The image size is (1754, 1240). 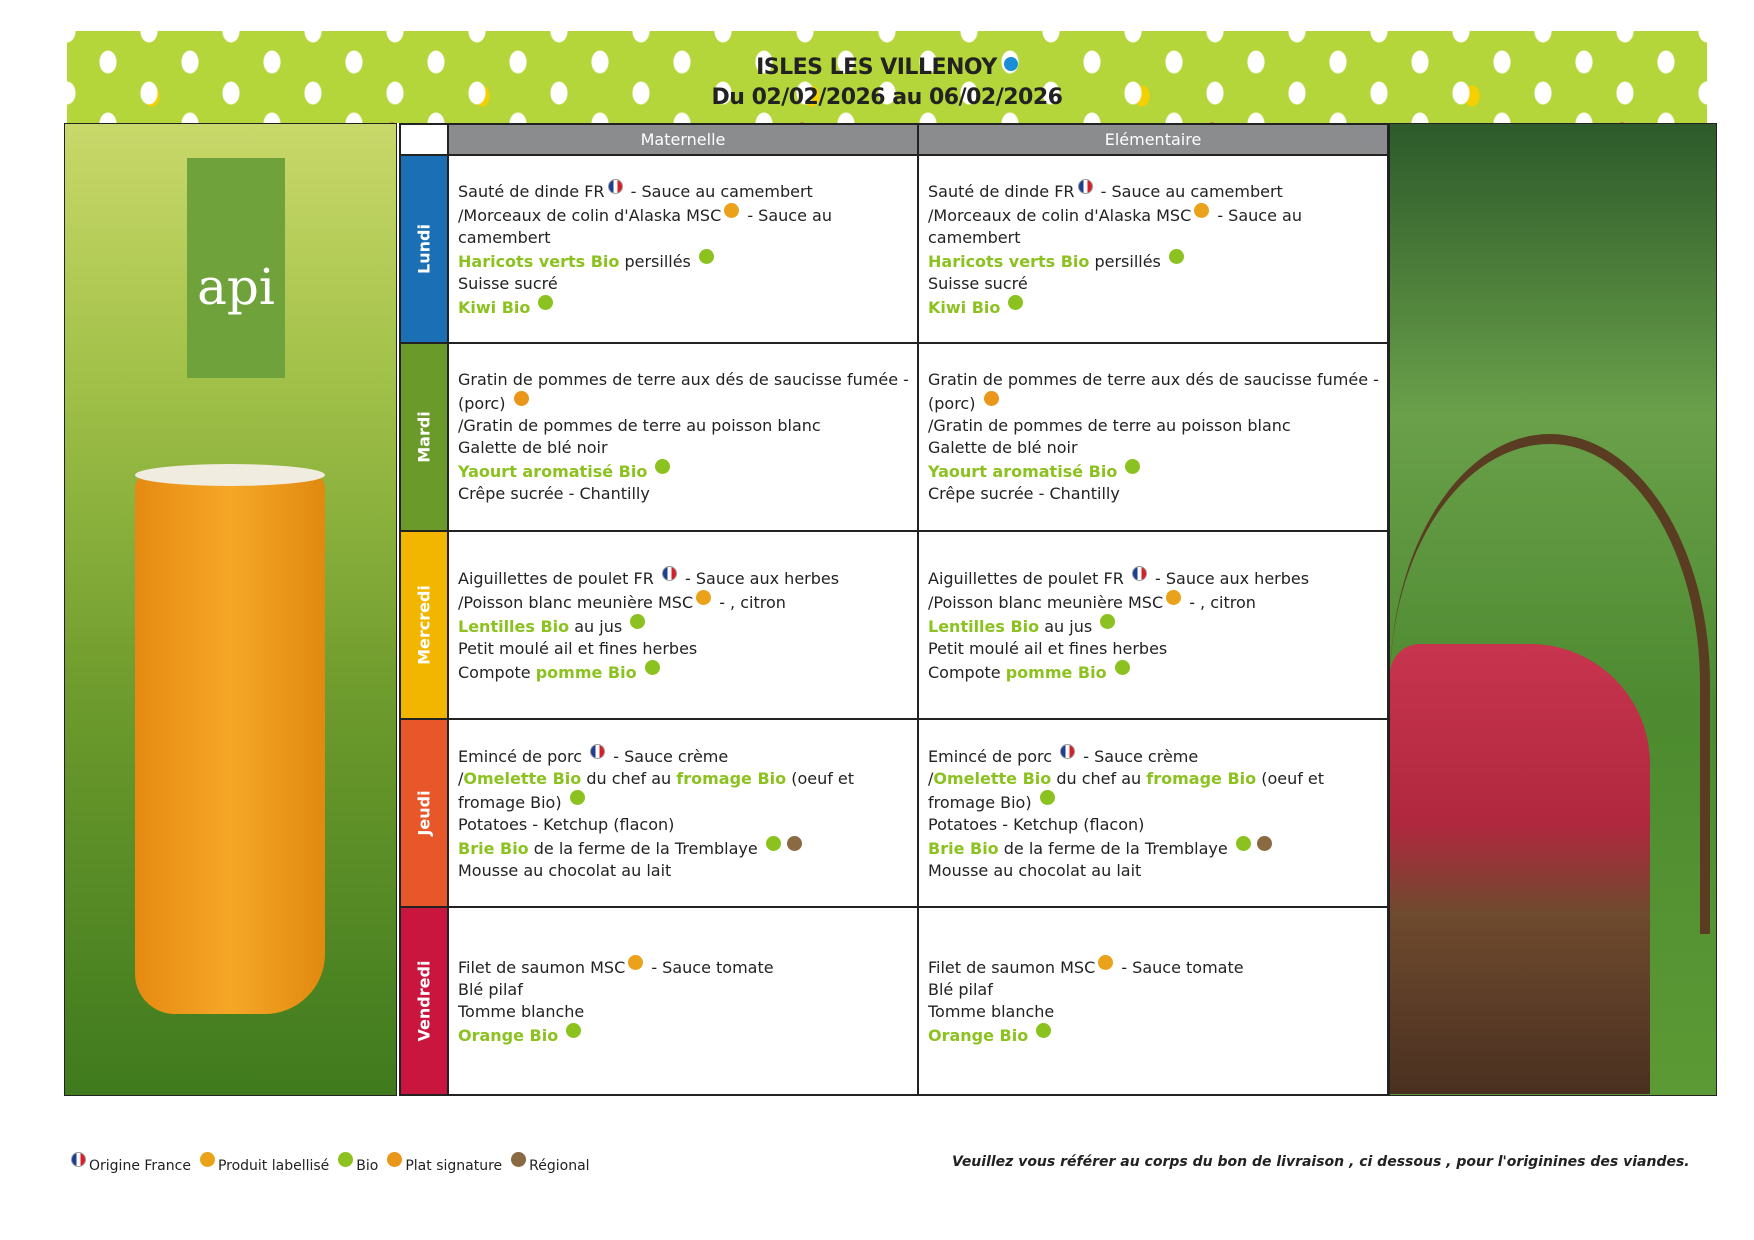 I want to click on item-text: Filet de saumon MSC, so click(x=1012, y=967).